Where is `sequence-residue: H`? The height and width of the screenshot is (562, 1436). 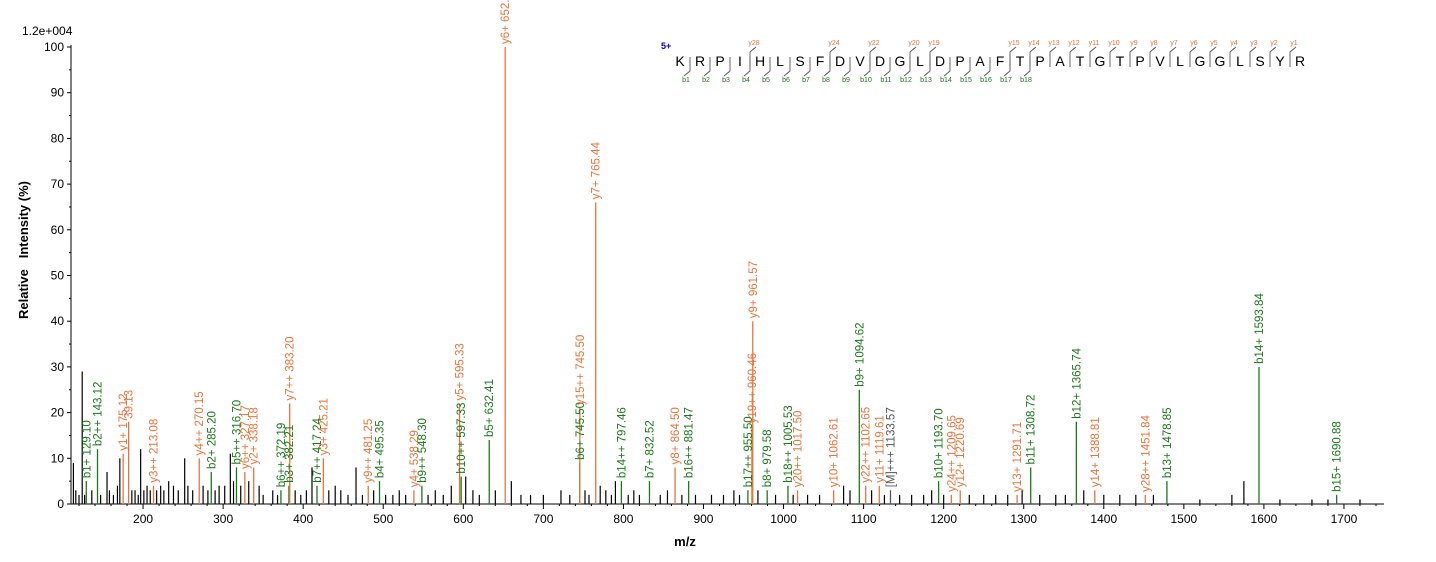 sequence-residue: H is located at coordinates (760, 61).